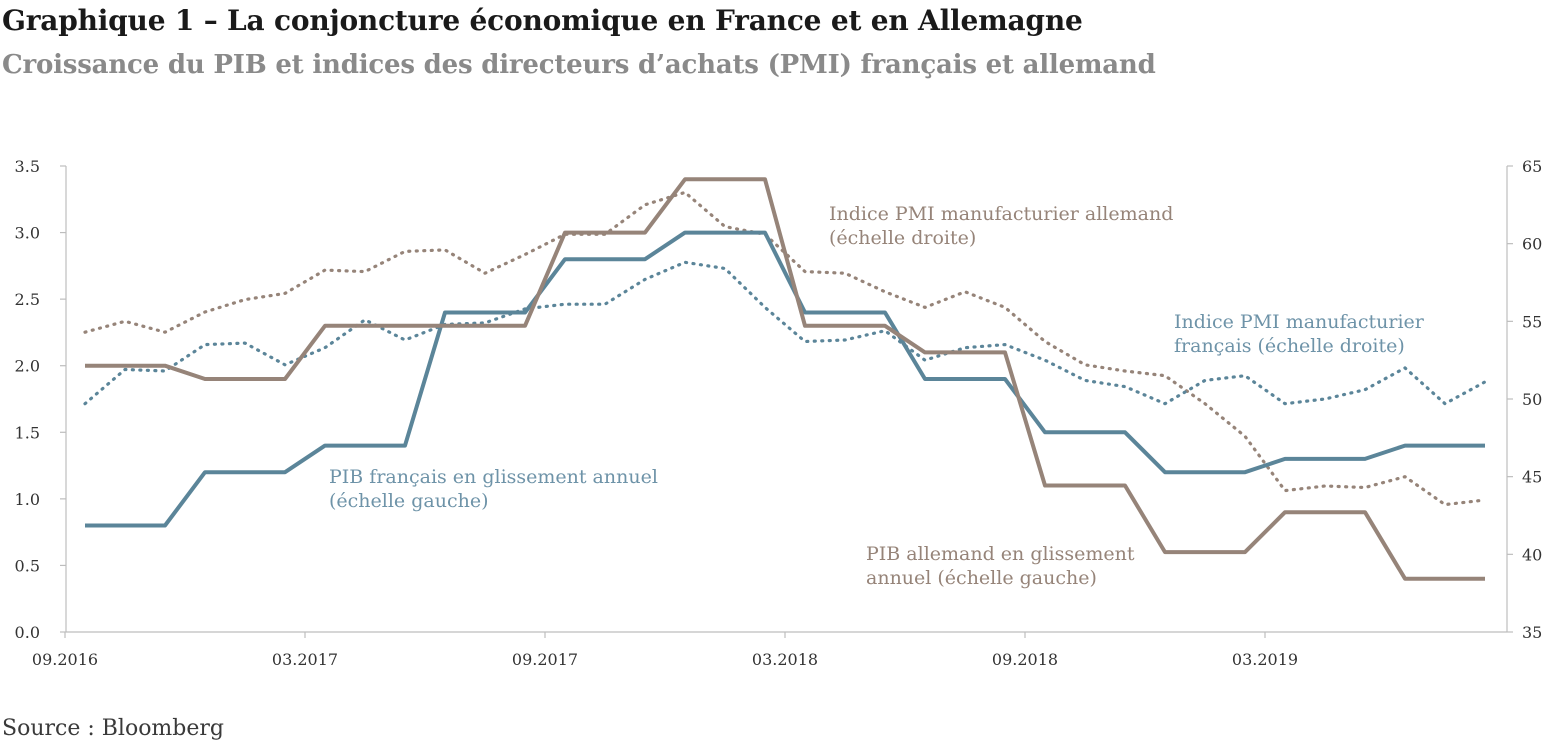  Describe the element at coordinates (493, 477) in the screenshot. I see `annotation-line: PIB français en glissement annuel` at that location.